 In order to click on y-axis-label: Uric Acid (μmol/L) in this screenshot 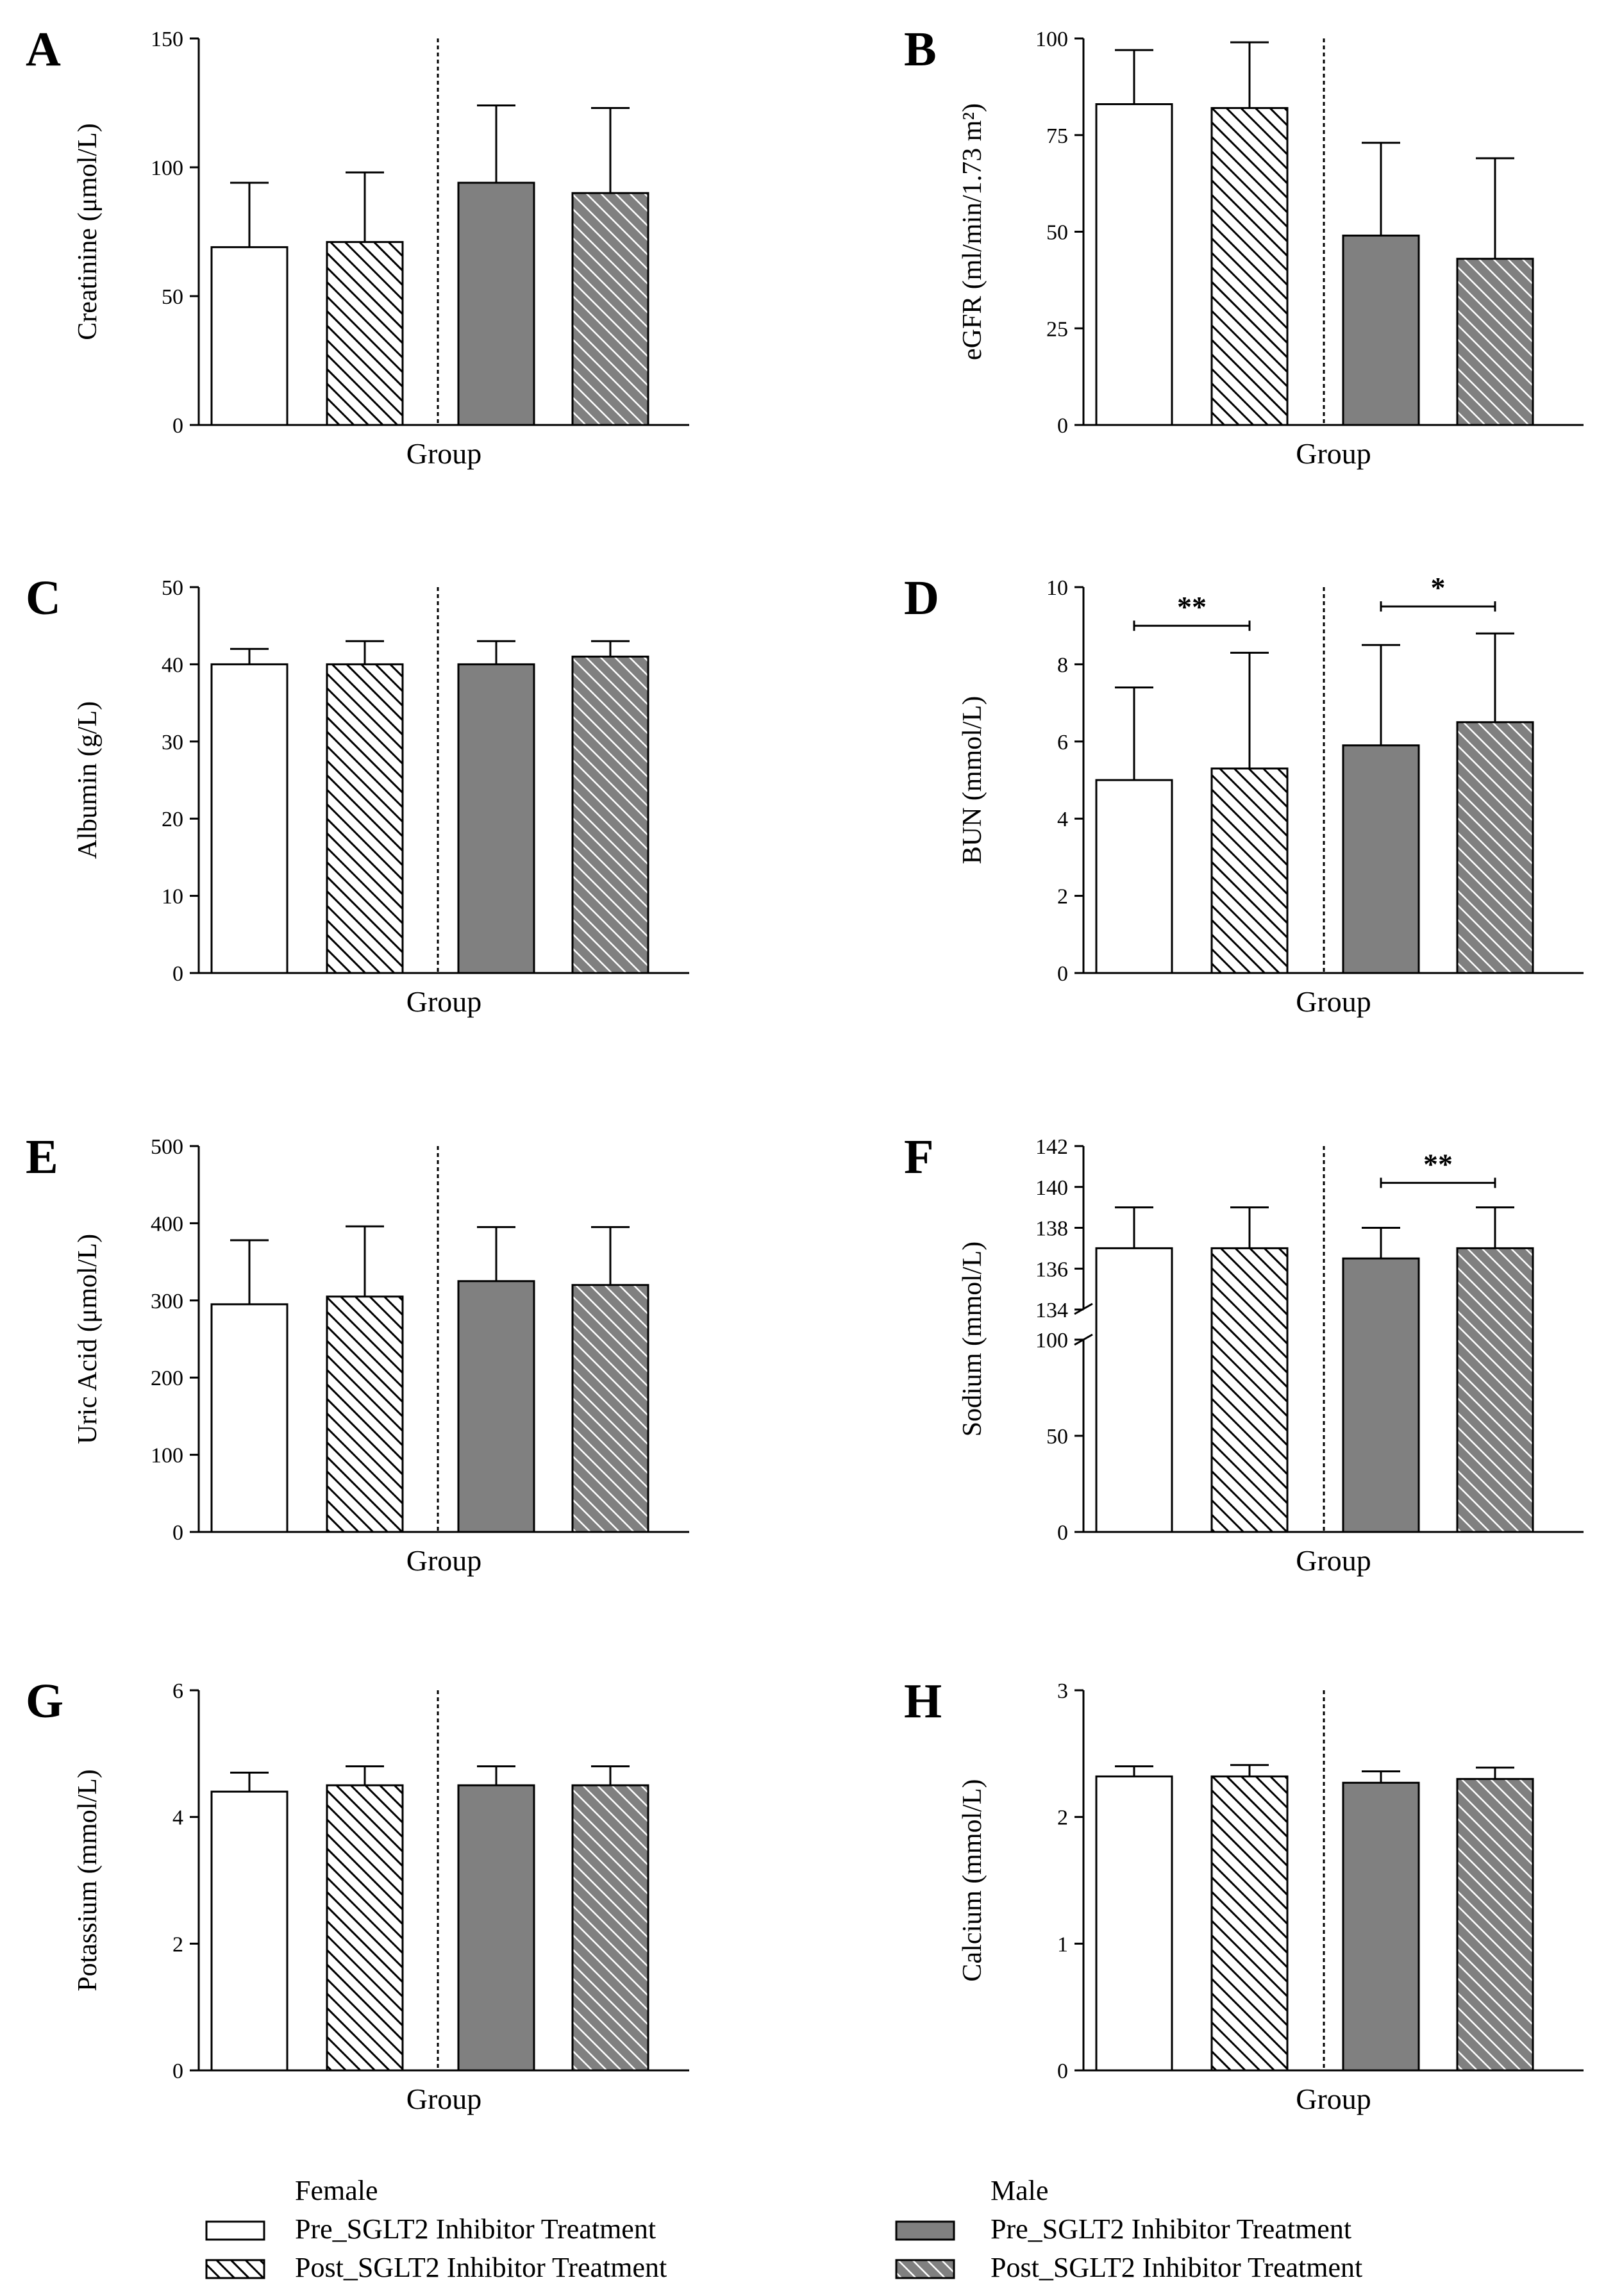, I will do `click(88, 1339)`.